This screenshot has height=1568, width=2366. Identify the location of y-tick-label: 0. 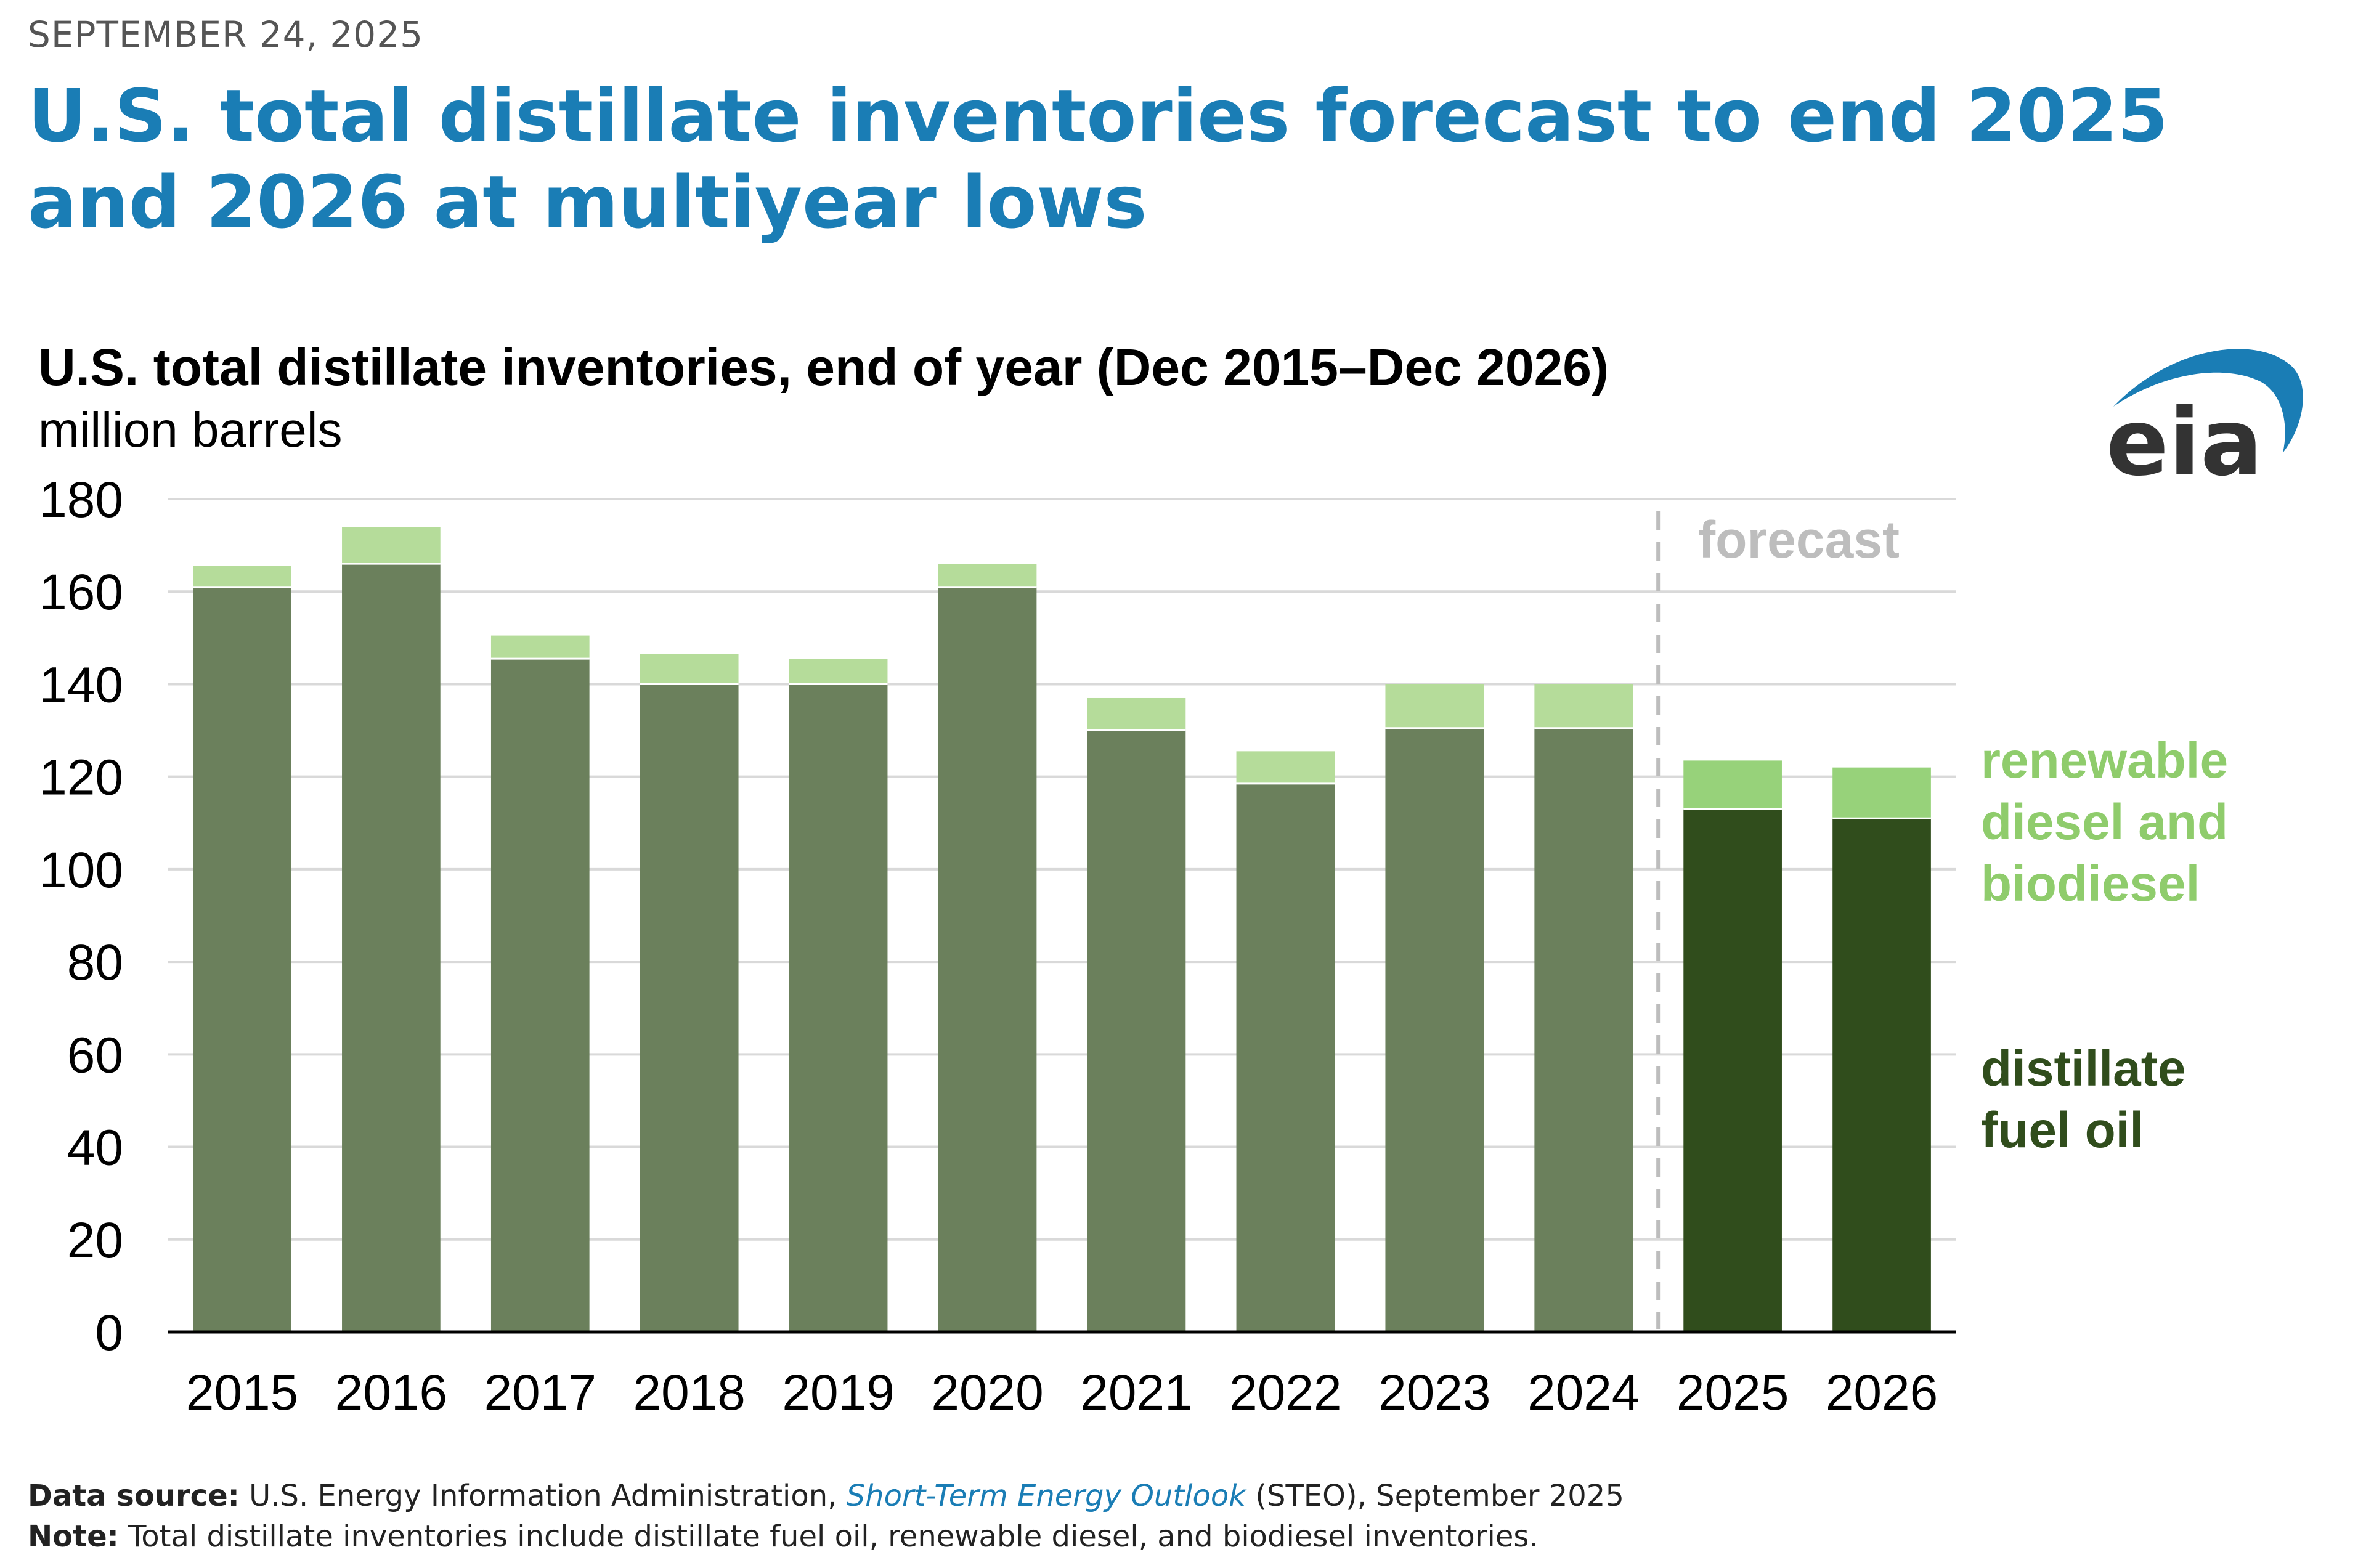
(109, 1333).